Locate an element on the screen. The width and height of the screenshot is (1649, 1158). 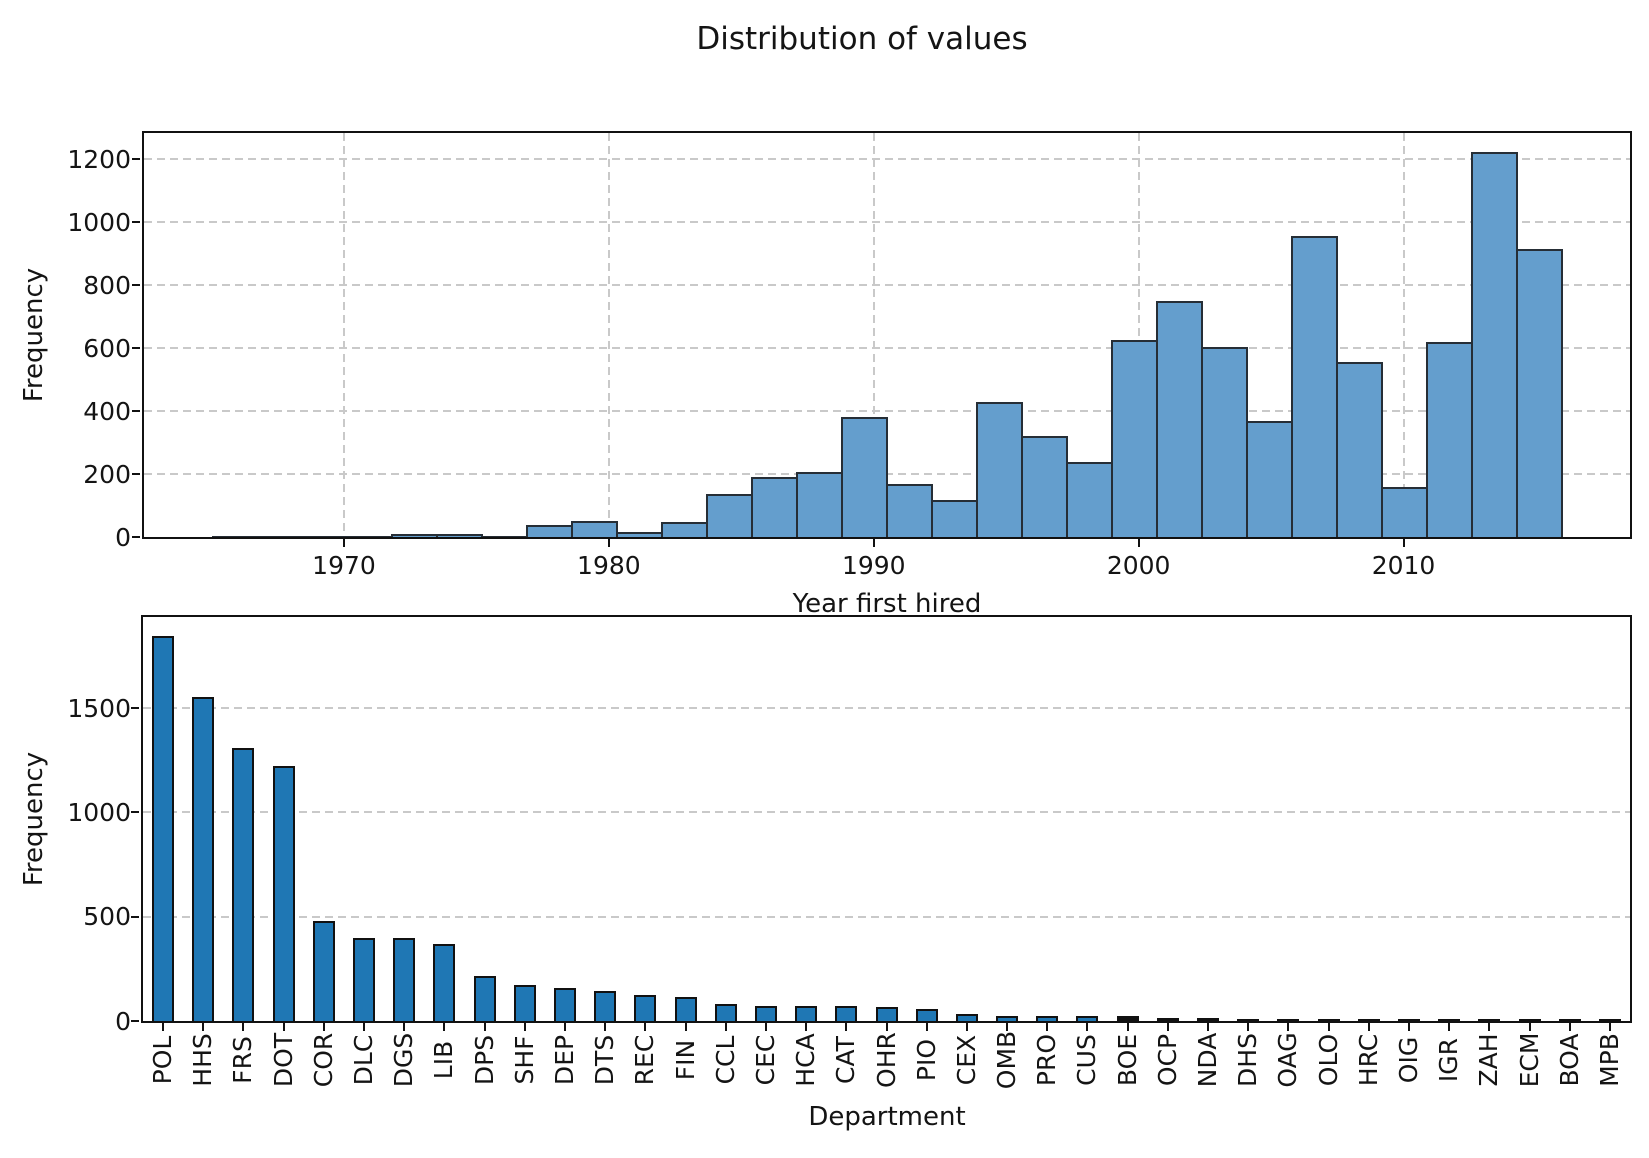
category-label: CEC is located at coordinates (765, 1060).